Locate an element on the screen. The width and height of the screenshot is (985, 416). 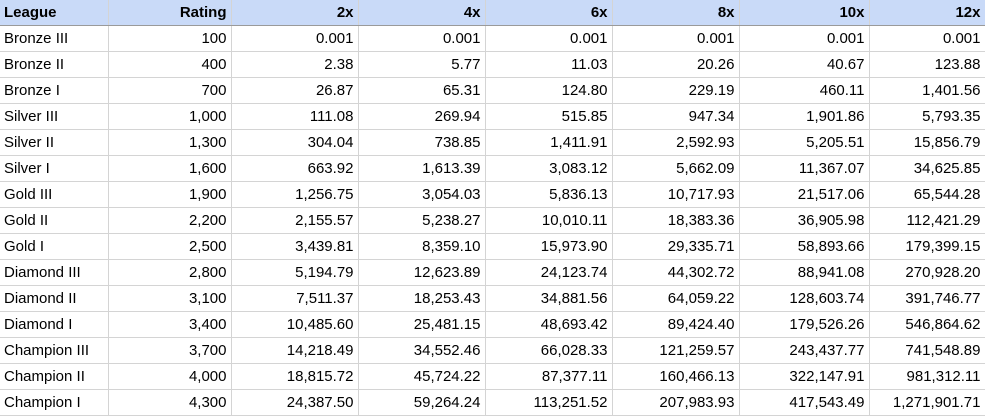
multiplier-6x-cell: 124.80 is located at coordinates (549, 90).